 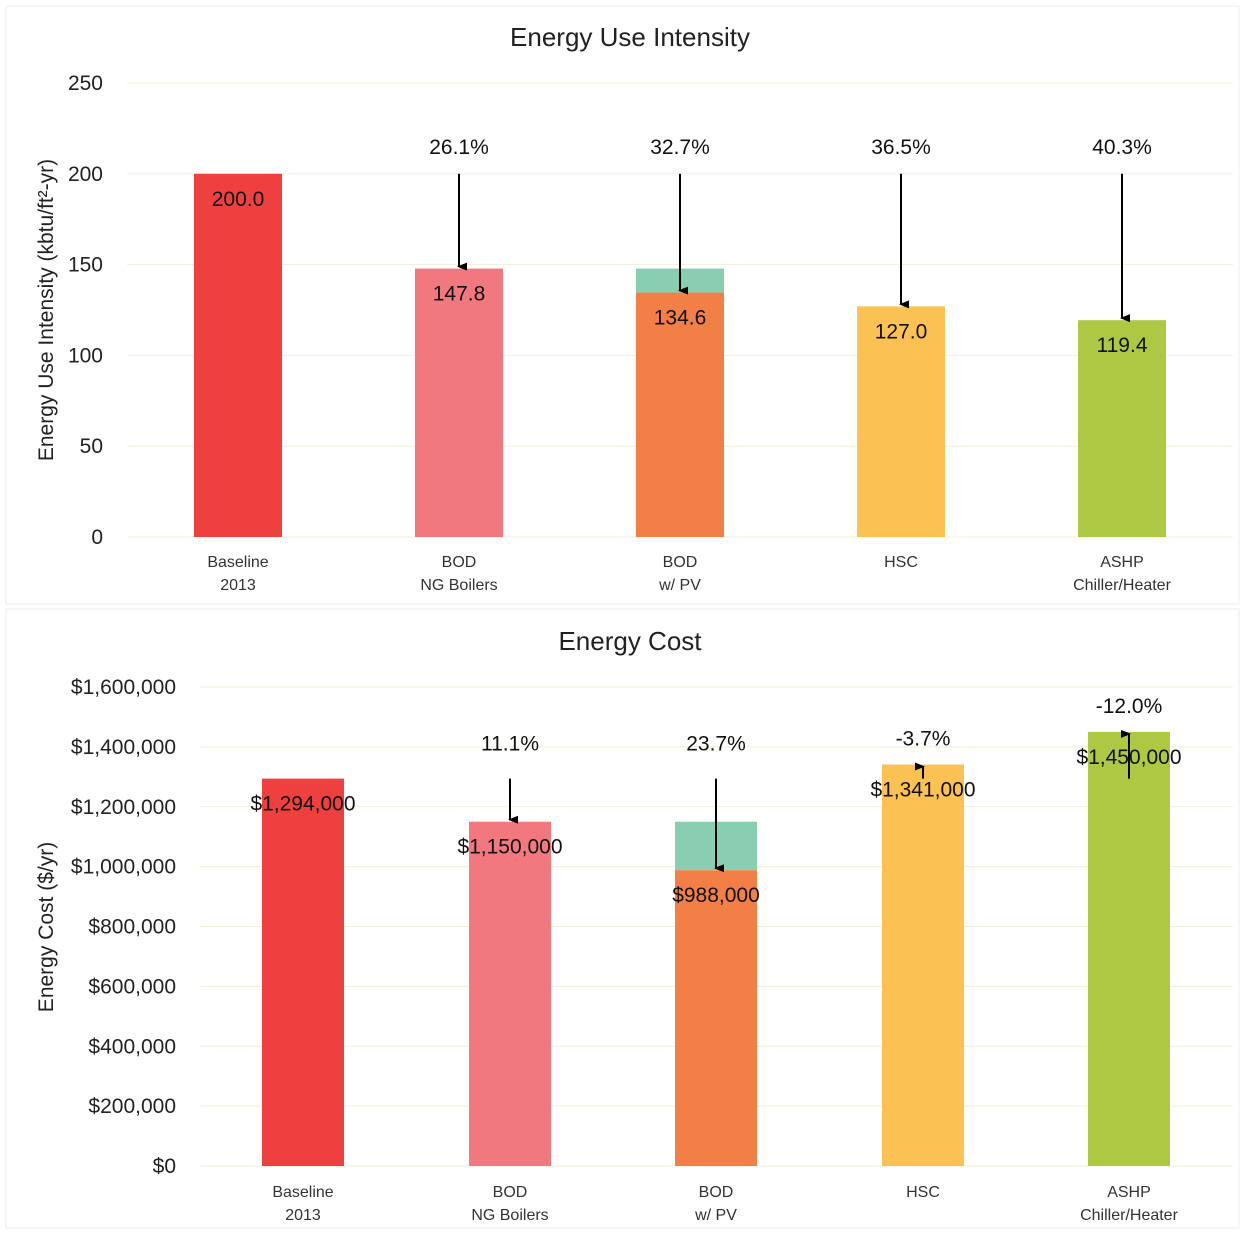 I want to click on cost-y-tick-label: $200,000, so click(x=132, y=1106).